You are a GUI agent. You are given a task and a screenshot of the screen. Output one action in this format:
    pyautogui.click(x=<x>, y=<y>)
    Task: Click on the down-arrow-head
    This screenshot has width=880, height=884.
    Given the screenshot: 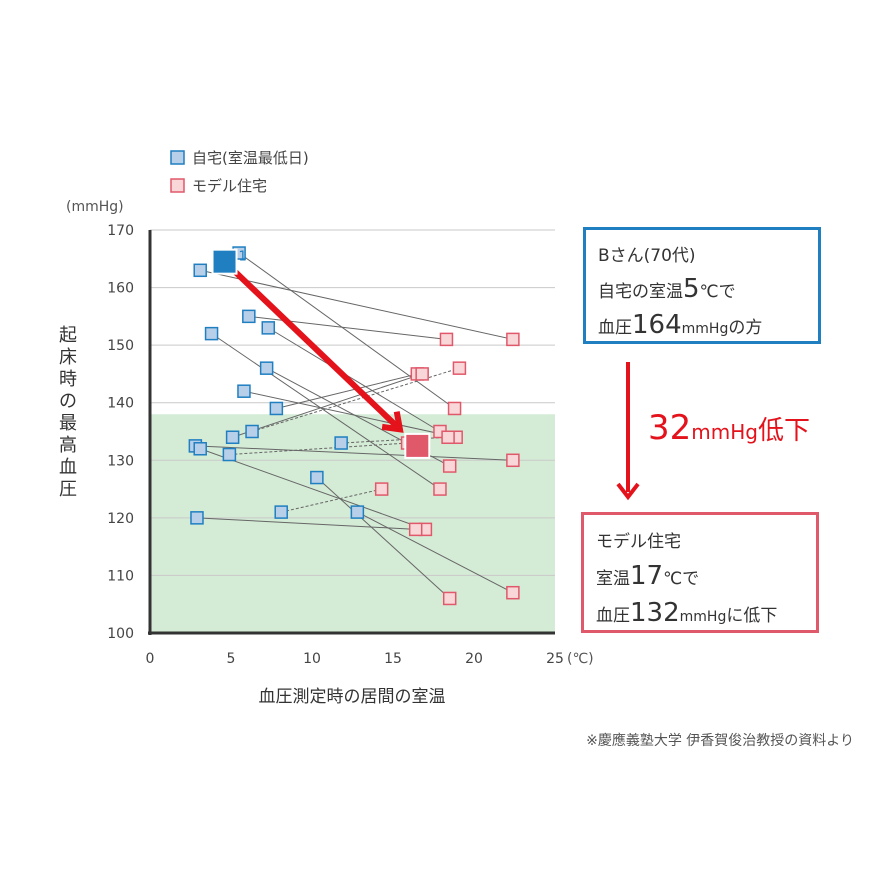 What is the action you would take?
    pyautogui.click(x=628, y=491)
    